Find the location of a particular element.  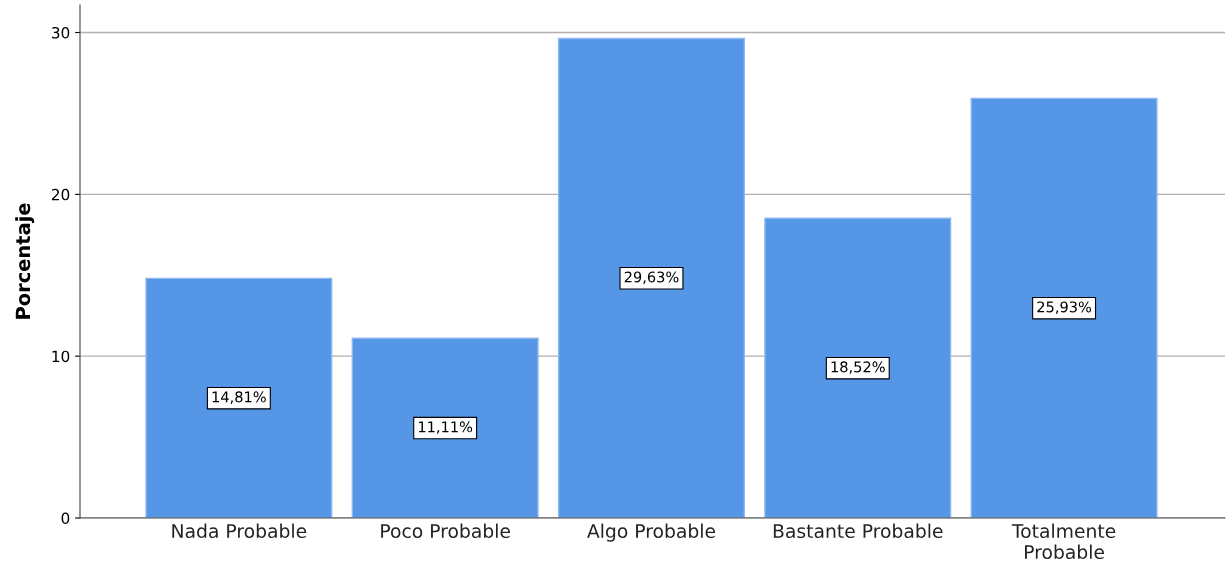

x-tick-label: Poco Probable is located at coordinates (445, 531).